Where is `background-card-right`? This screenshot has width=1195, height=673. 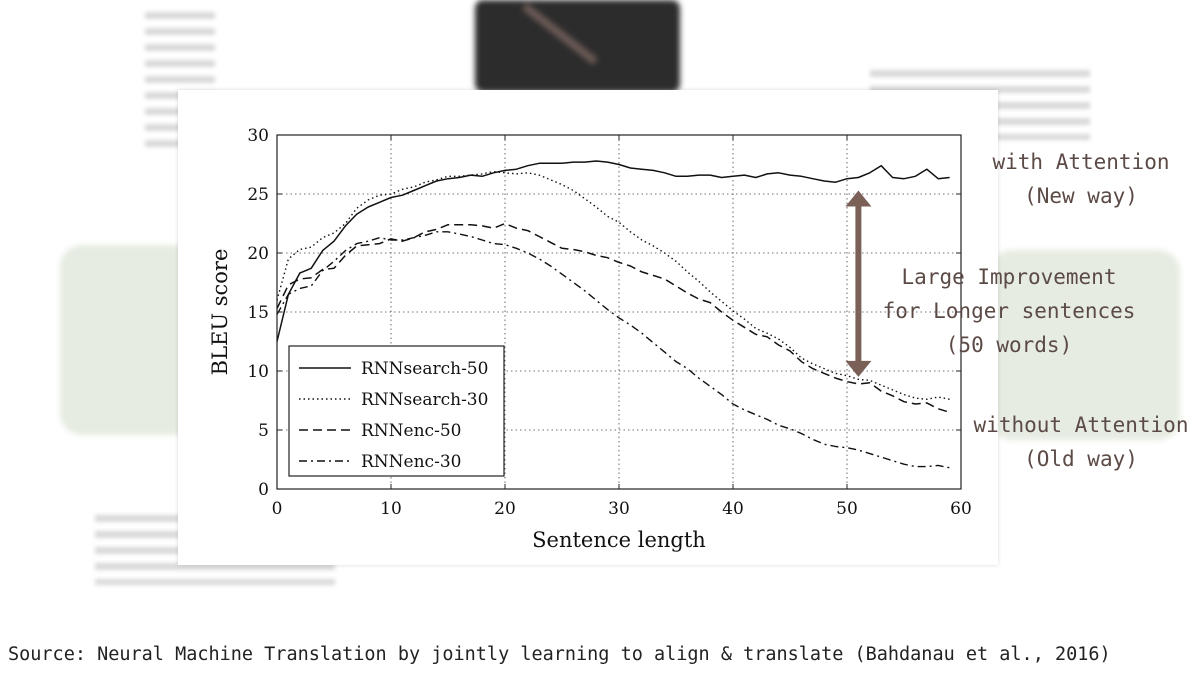
background-card-right is located at coordinates (1085, 345).